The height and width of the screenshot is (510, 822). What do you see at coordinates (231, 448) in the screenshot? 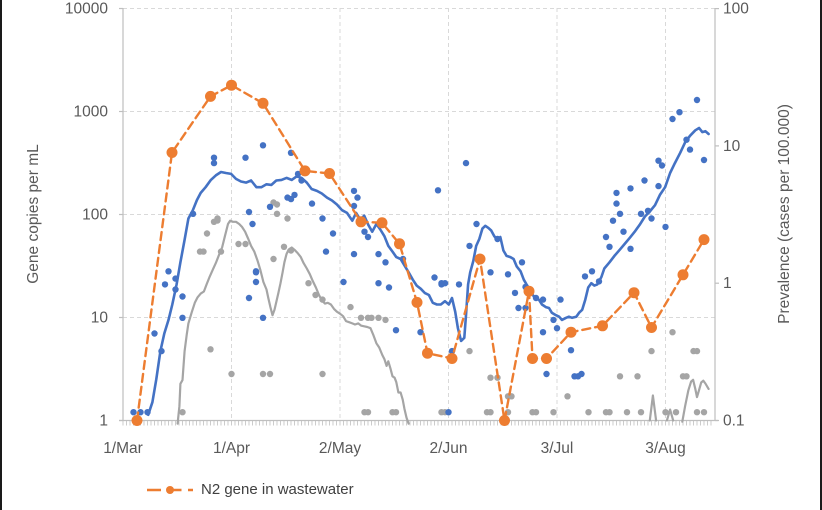
I see `x-axis-tick-label: 1/Apr` at bounding box center [231, 448].